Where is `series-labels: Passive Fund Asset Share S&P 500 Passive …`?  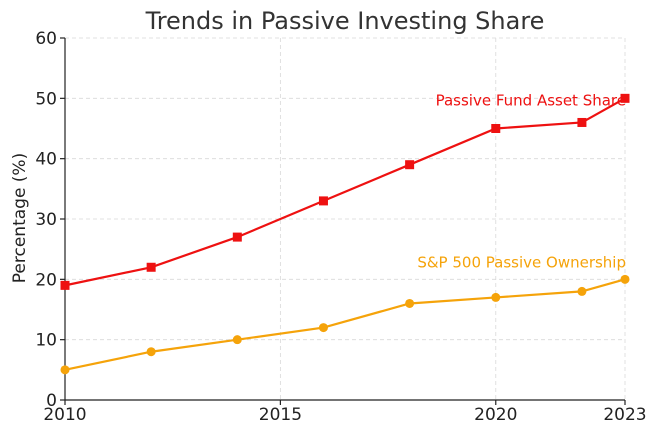
series-labels: Passive Fund Asset Share S&P 500 Passive … is located at coordinates (521, 181).